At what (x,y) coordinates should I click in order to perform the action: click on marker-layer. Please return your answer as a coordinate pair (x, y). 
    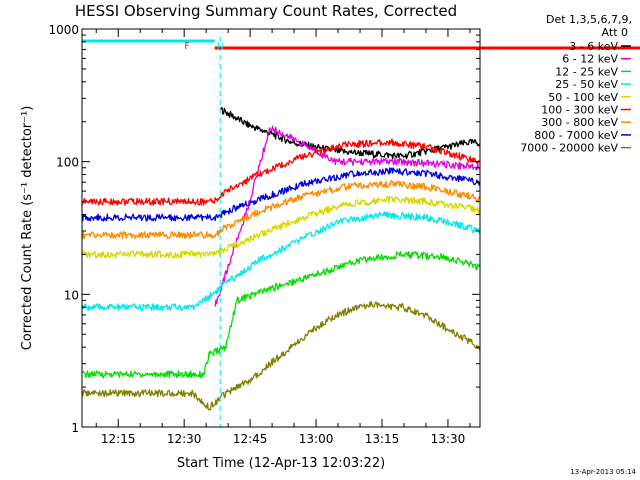
    Looking at the image, I should click on (220, 232).